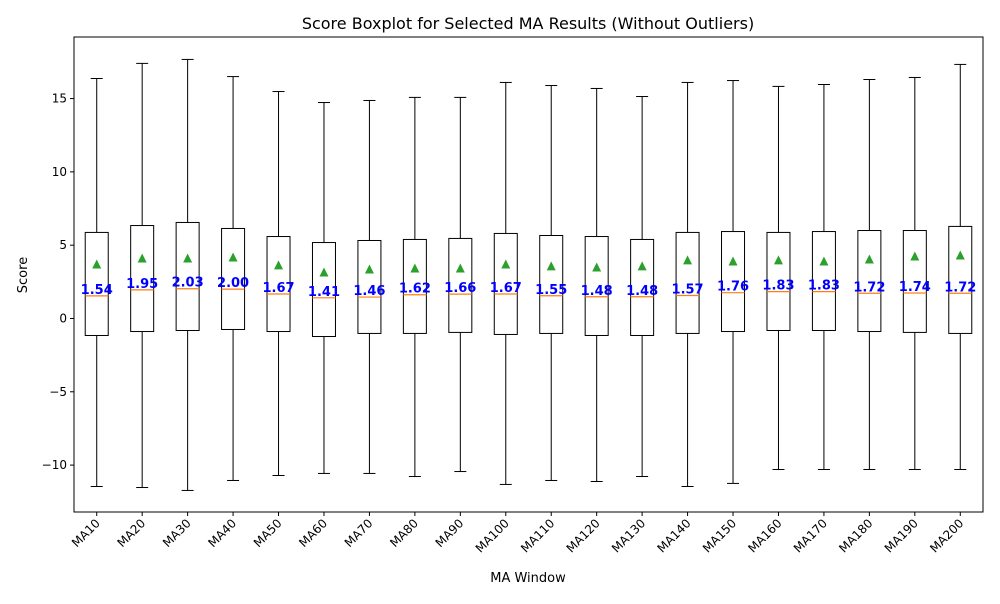 Image resolution: width=1000 pixels, height=604 pixels. I want to click on median-label: 1.95, so click(142, 284).